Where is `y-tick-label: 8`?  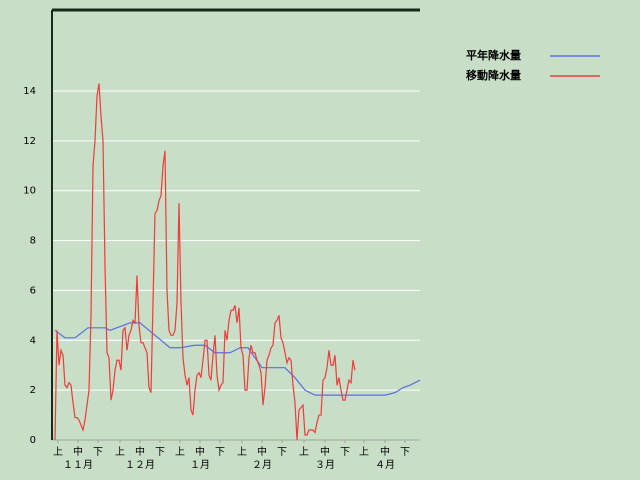
y-tick-label: 8 is located at coordinates (33, 241).